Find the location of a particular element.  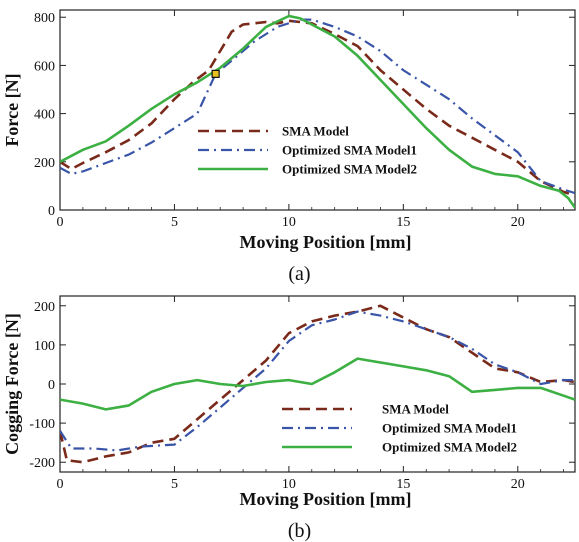

panel-label: (b) is located at coordinates (299, 531).